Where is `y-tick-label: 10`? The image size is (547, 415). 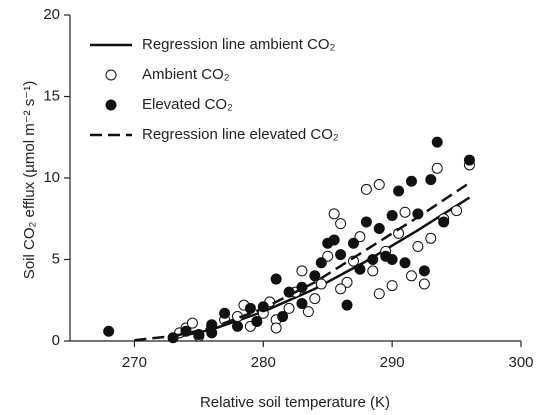
y-tick-label: 10 is located at coordinates (51, 177).